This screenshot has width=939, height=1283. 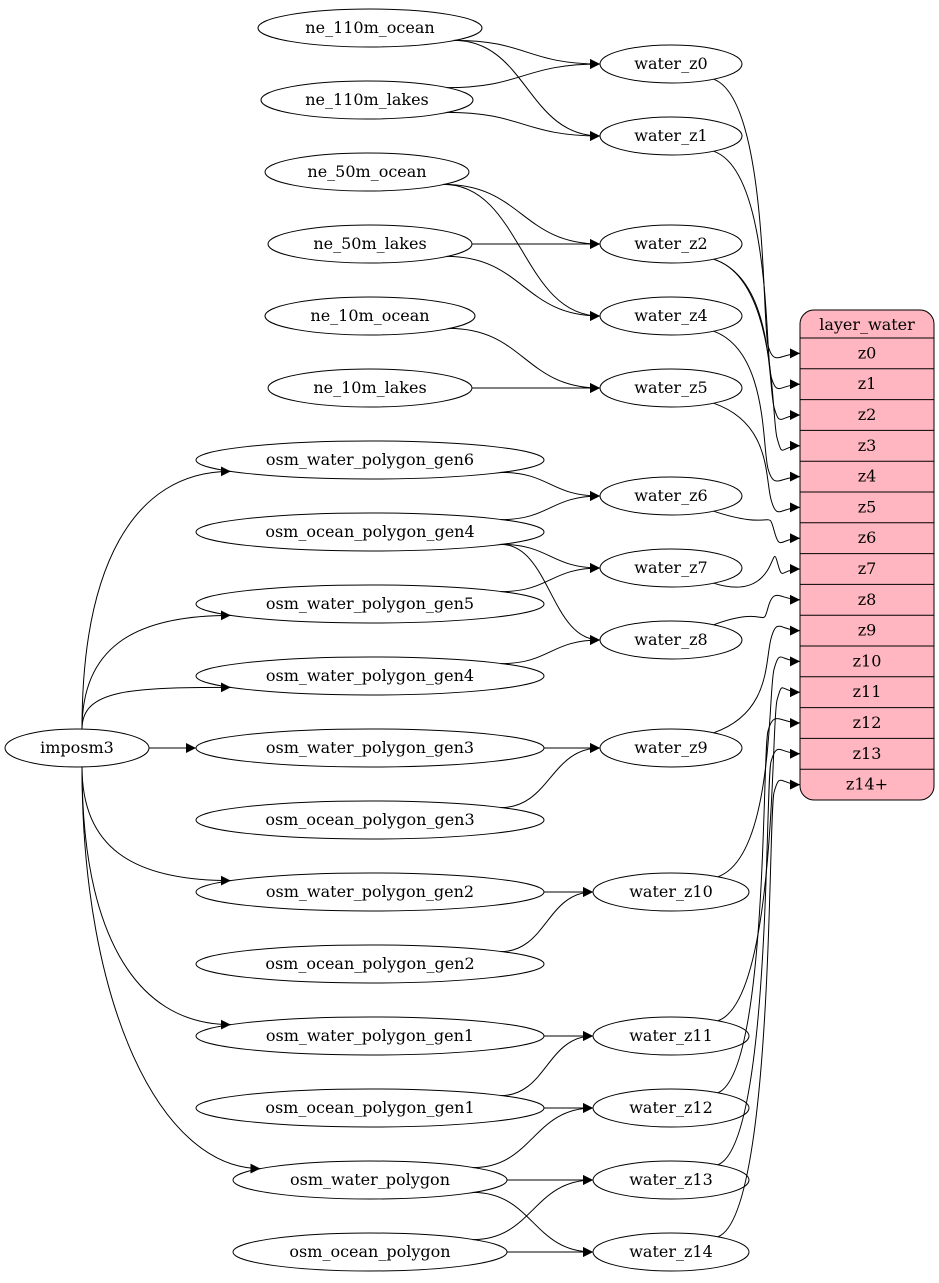 I want to click on node-water-z4: water_z4, so click(x=671, y=316).